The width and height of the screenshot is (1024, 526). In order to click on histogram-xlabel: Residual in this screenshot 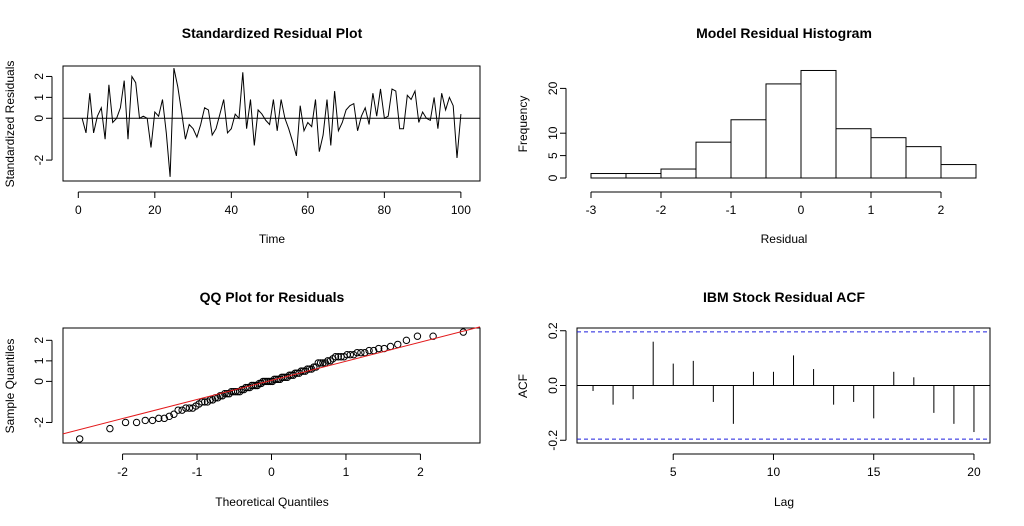, I will do `click(784, 239)`.